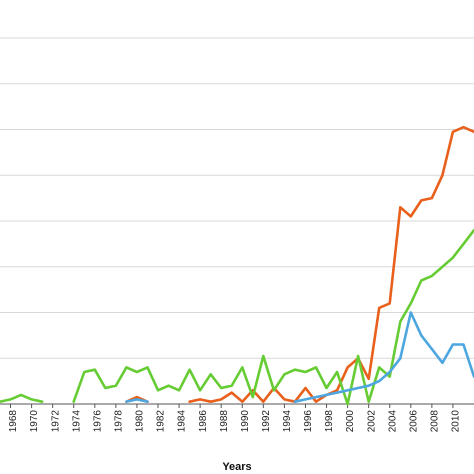  Describe the element at coordinates (350, 421) in the screenshot. I see `x-tick-label: 2000` at that location.